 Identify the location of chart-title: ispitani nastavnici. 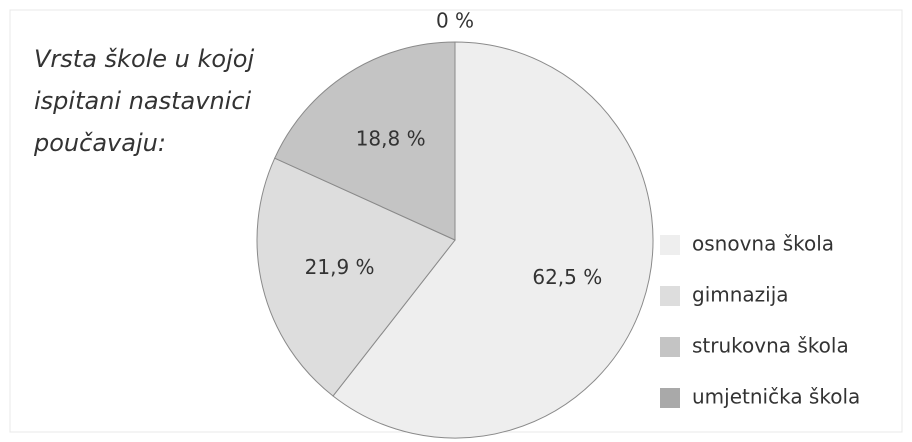
(143, 101).